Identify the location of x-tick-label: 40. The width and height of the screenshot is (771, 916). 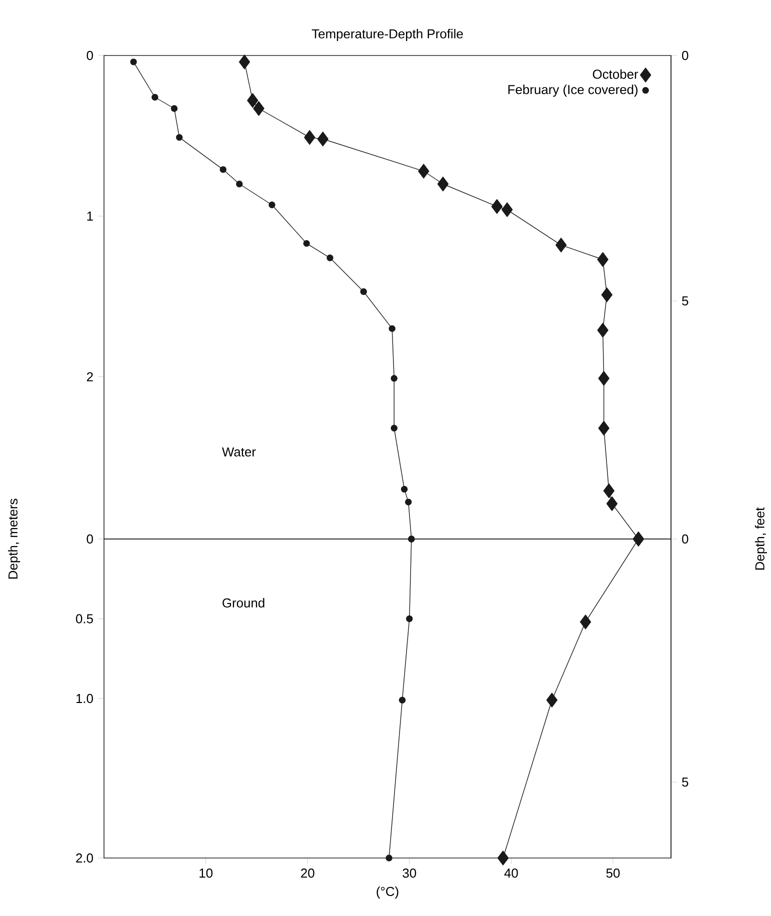
(511, 873).